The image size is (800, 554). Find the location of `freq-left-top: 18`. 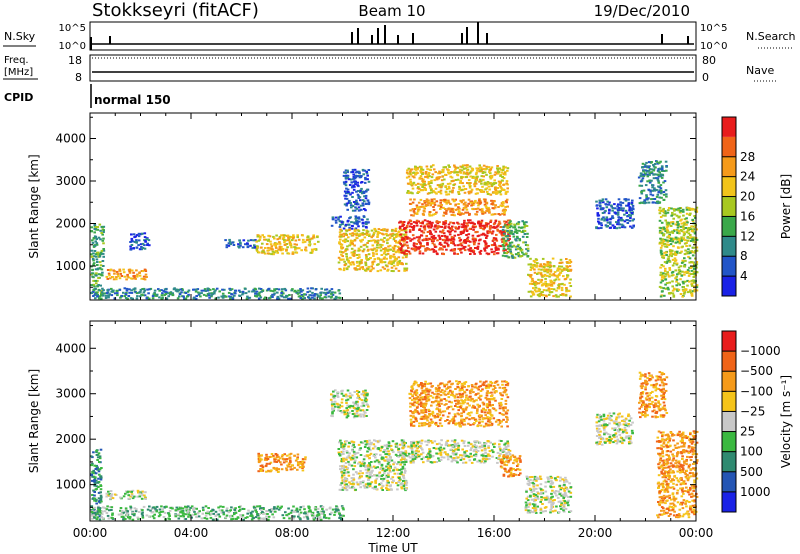

freq-left-top: 18 is located at coordinates (75, 60).